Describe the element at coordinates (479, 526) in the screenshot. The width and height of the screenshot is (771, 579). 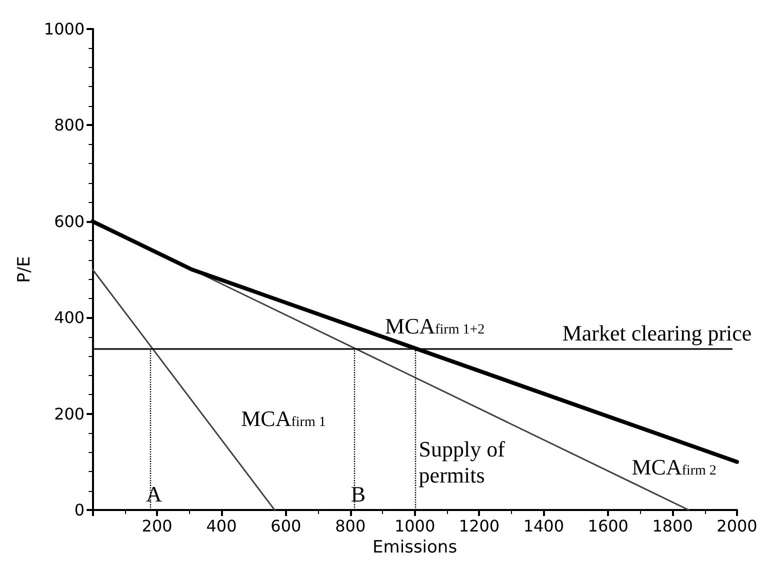
I see `x-tick-label: 1200` at that location.